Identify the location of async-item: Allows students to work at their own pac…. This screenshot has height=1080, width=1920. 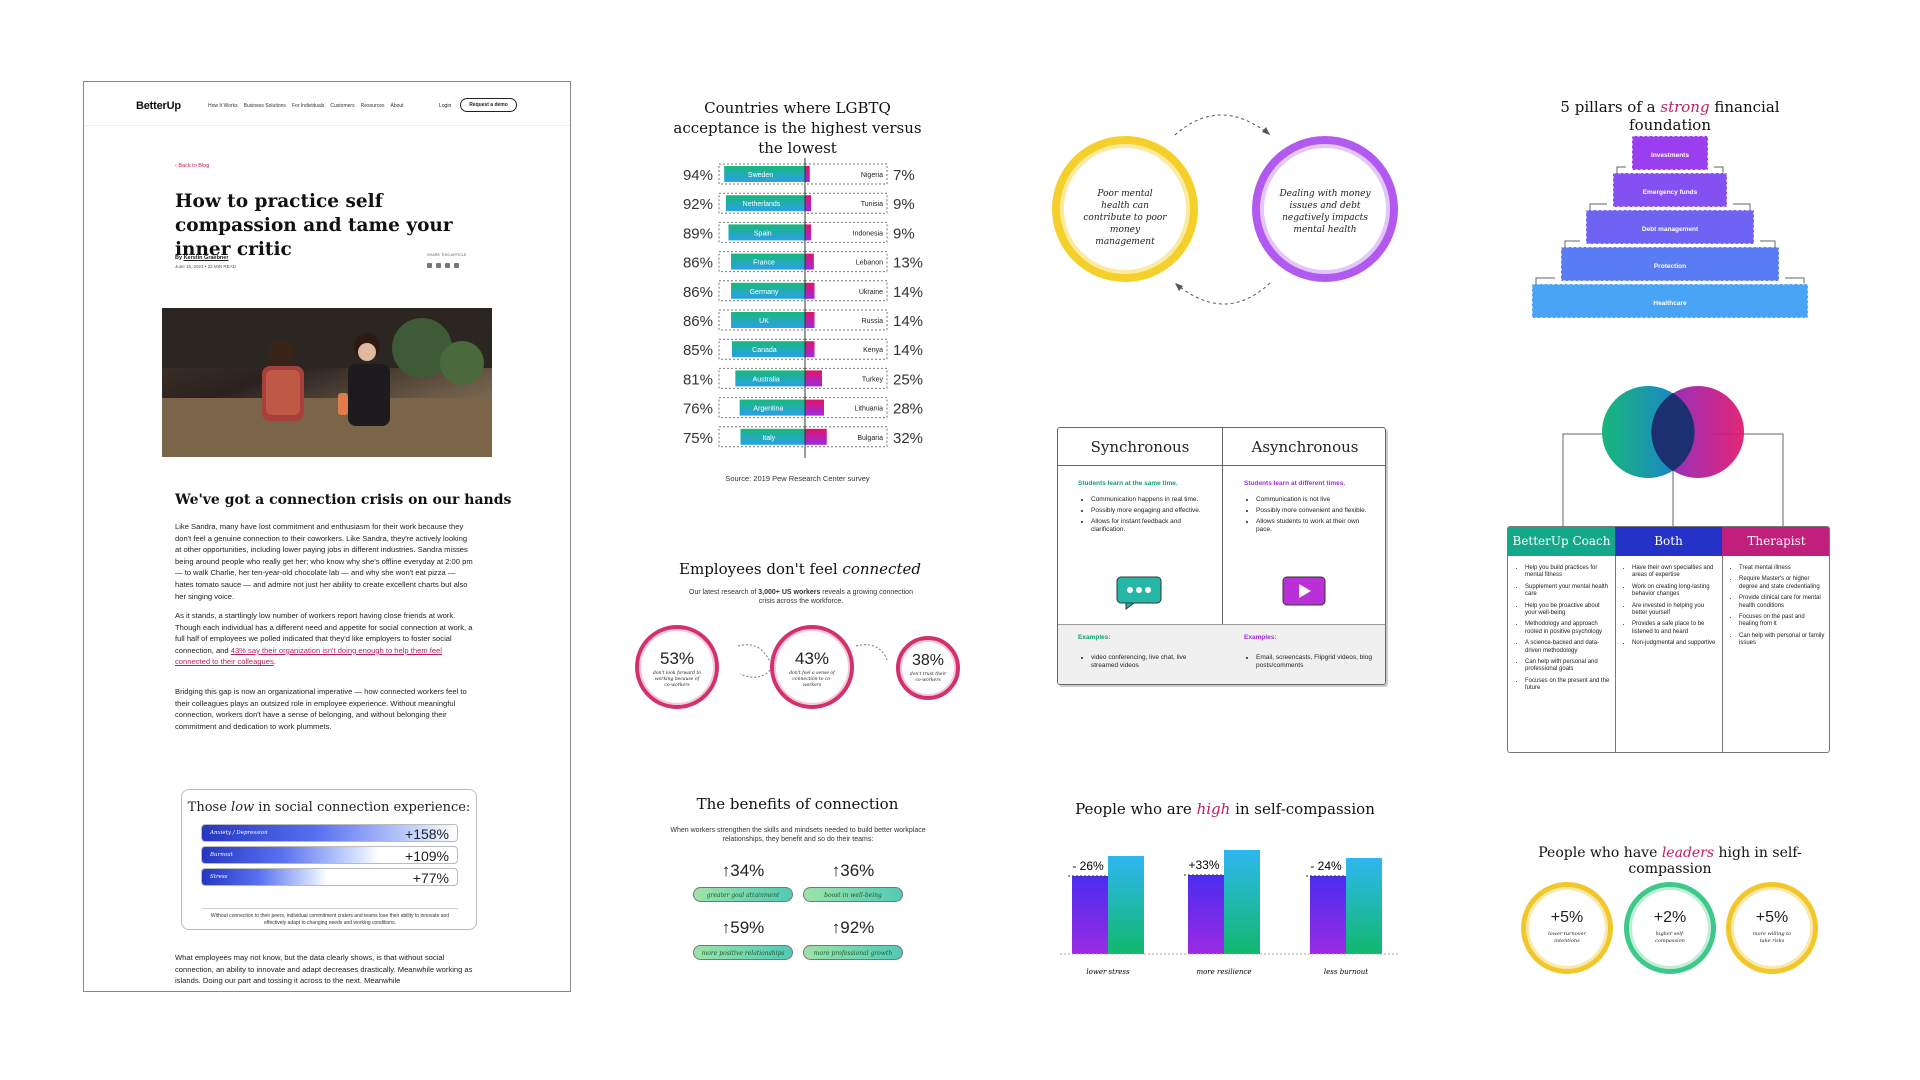
(1316, 526).